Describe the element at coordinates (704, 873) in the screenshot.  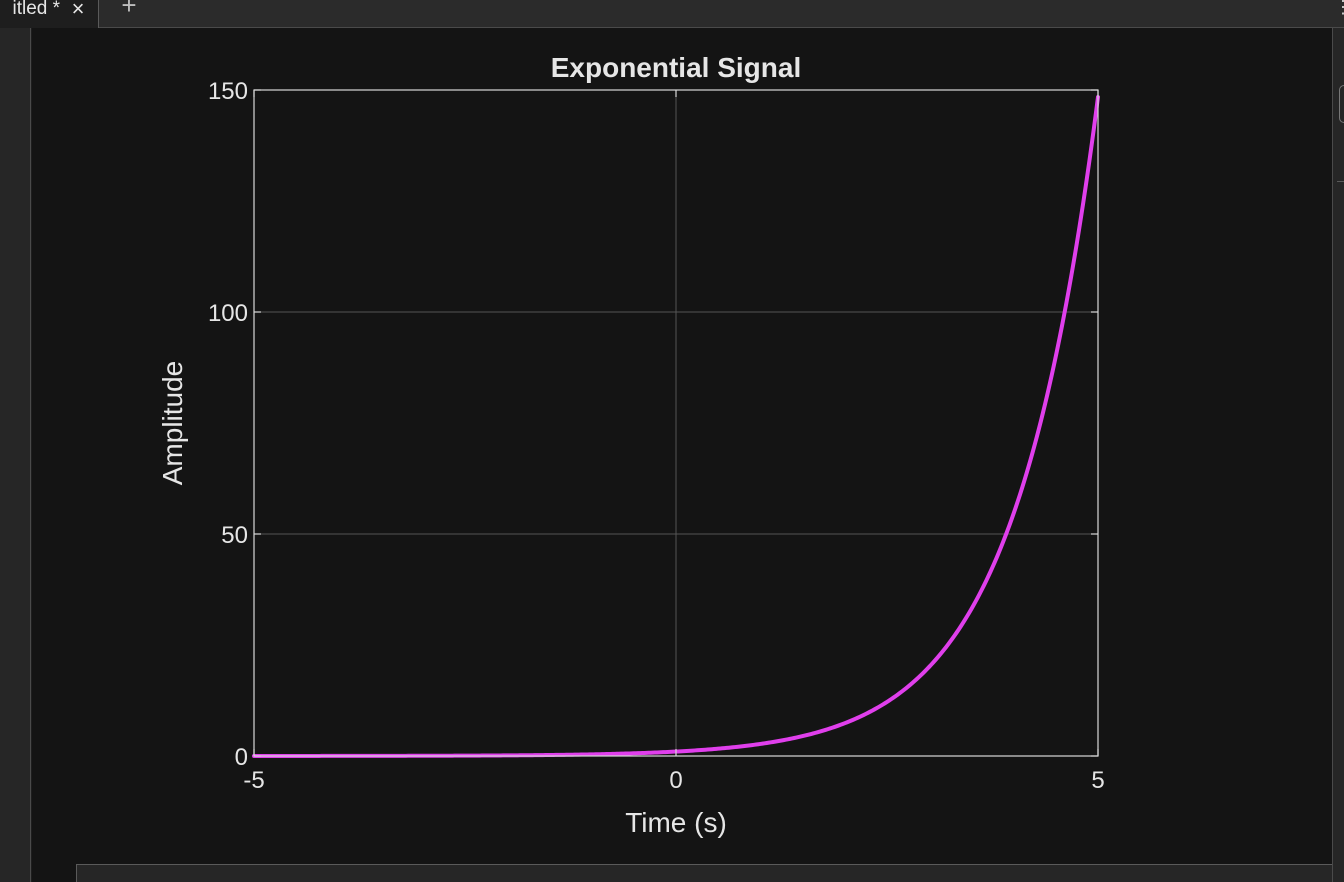
I see `bottom-panel` at that location.